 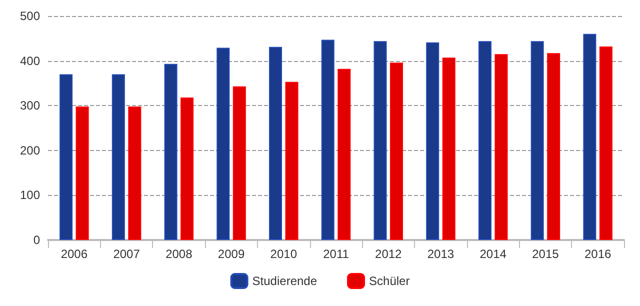 What do you see at coordinates (231, 254) in the screenshot?
I see `x-tick-label: 2009` at bounding box center [231, 254].